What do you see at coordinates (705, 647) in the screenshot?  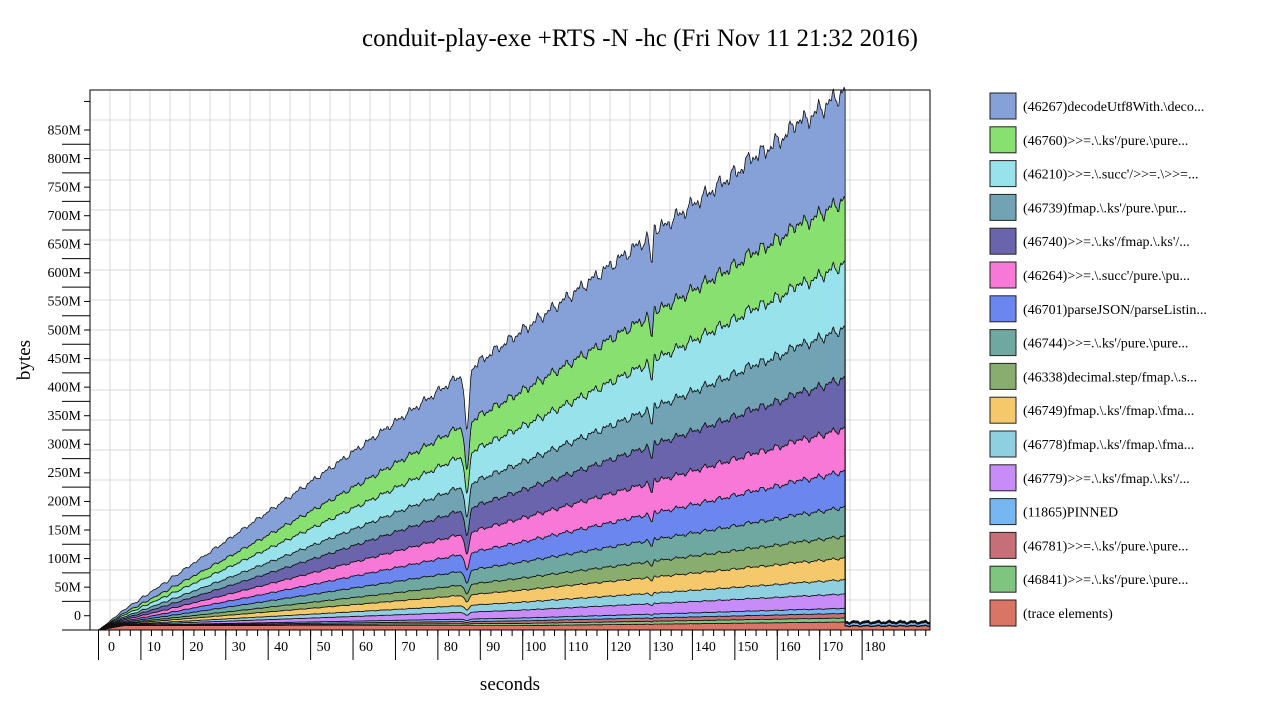 I see `x-tick-label: 140` at bounding box center [705, 647].